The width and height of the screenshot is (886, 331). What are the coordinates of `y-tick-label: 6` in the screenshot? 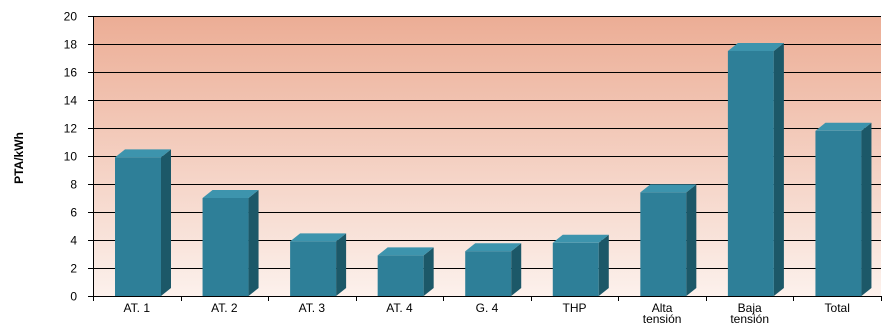 It's located at (73, 213).